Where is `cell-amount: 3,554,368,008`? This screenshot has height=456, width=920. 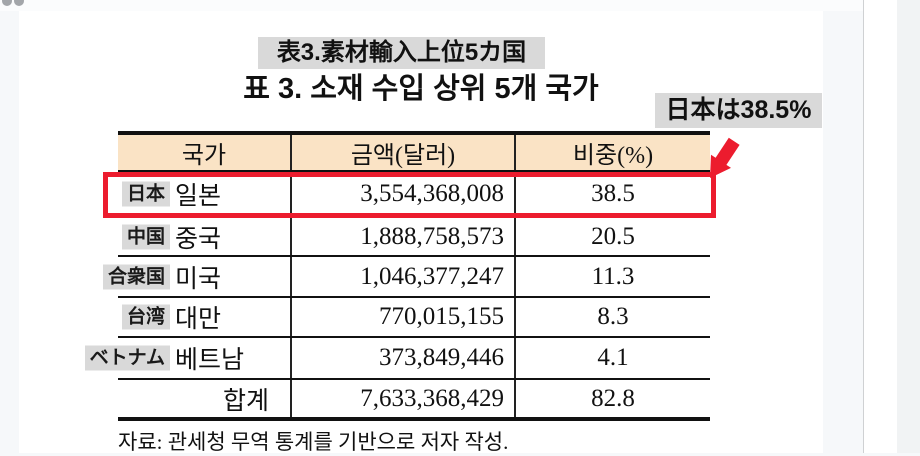 cell-amount: 3,554,368,008 is located at coordinates (402, 194).